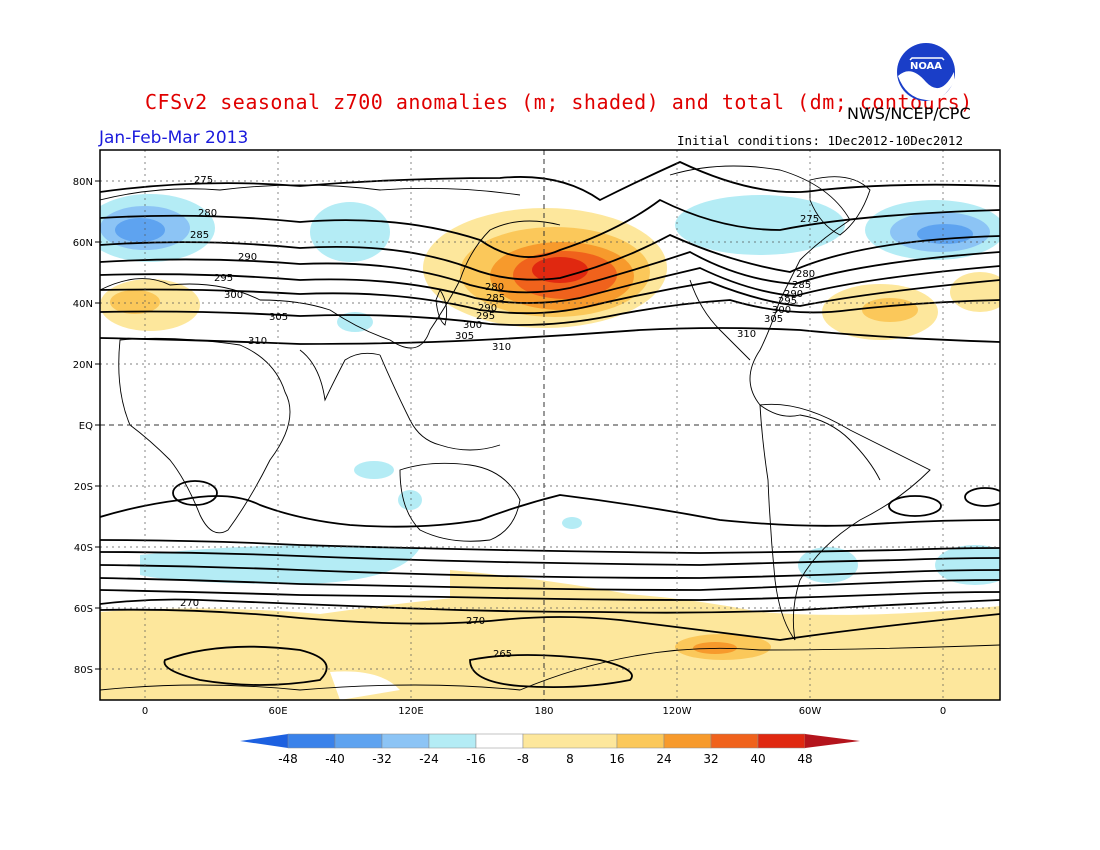 The width and height of the screenshot is (1100, 850). Describe the element at coordinates (264, 741) in the screenshot. I see `colorbar-arrow-left` at that location.